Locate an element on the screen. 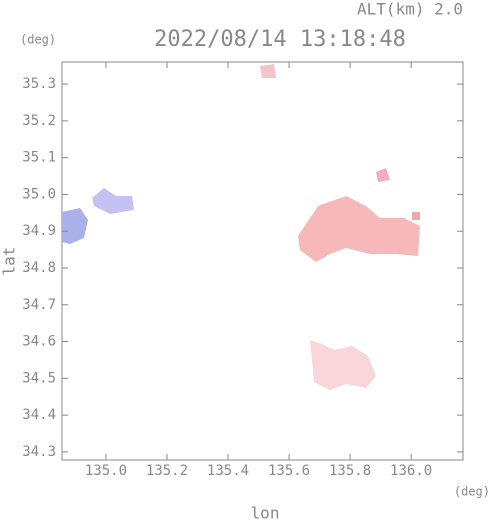  x-axis-label: lon is located at coordinates (265, 512).